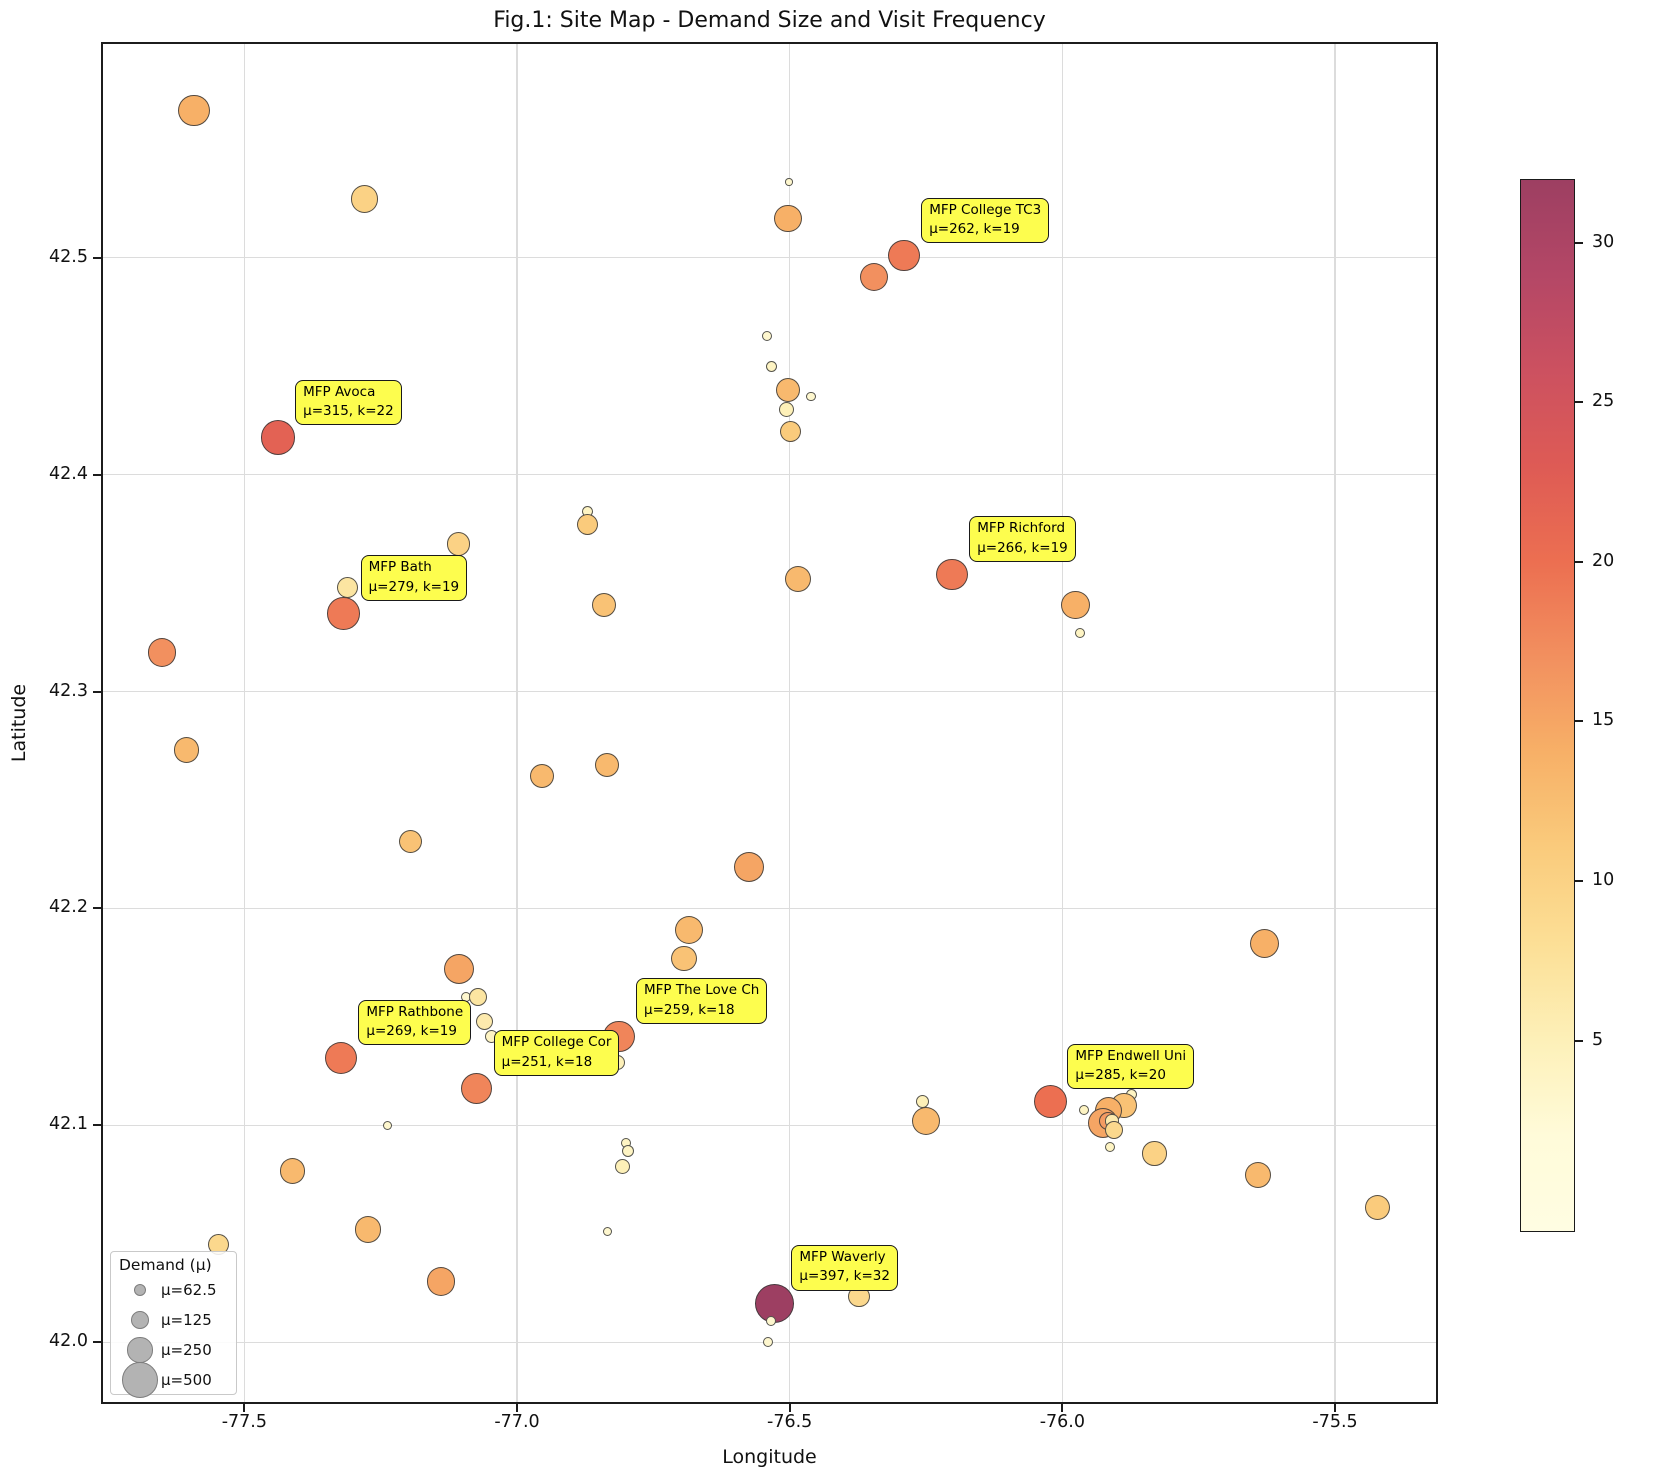  Describe the element at coordinates (1131, 1055) in the screenshot. I see `annotation-site-name: MFP Endwell Uni` at that location.